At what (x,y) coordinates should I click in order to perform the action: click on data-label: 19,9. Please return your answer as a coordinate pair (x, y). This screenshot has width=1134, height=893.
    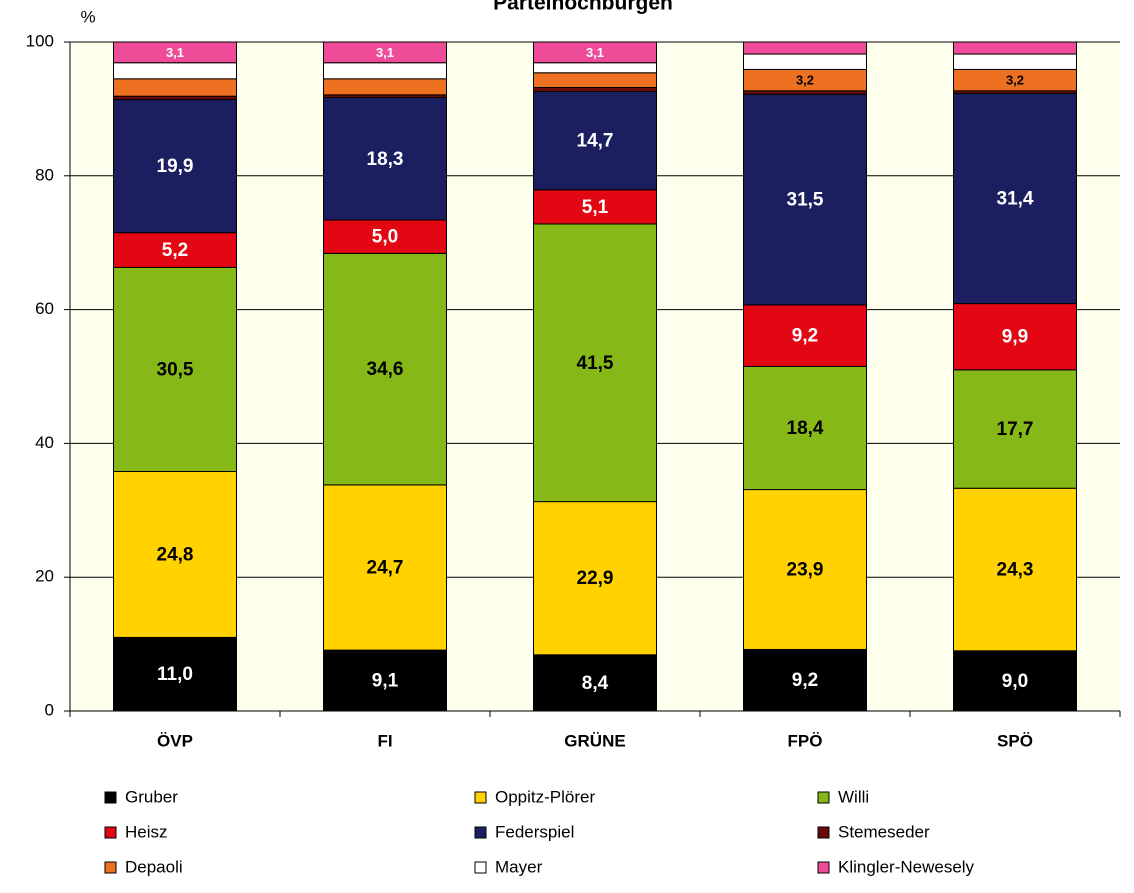
    Looking at the image, I should click on (175, 166).